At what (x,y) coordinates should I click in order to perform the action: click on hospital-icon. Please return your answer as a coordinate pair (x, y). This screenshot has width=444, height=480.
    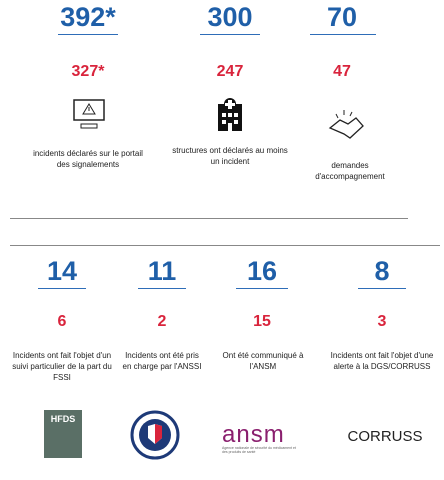
    Looking at the image, I should click on (230, 114).